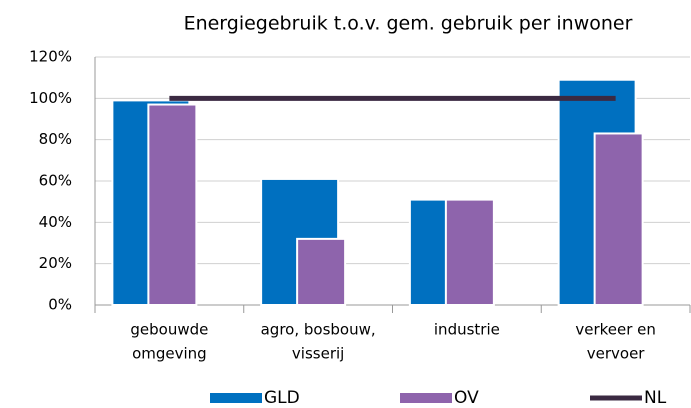  I want to click on y-tick-label: 80%, so click(55, 139).